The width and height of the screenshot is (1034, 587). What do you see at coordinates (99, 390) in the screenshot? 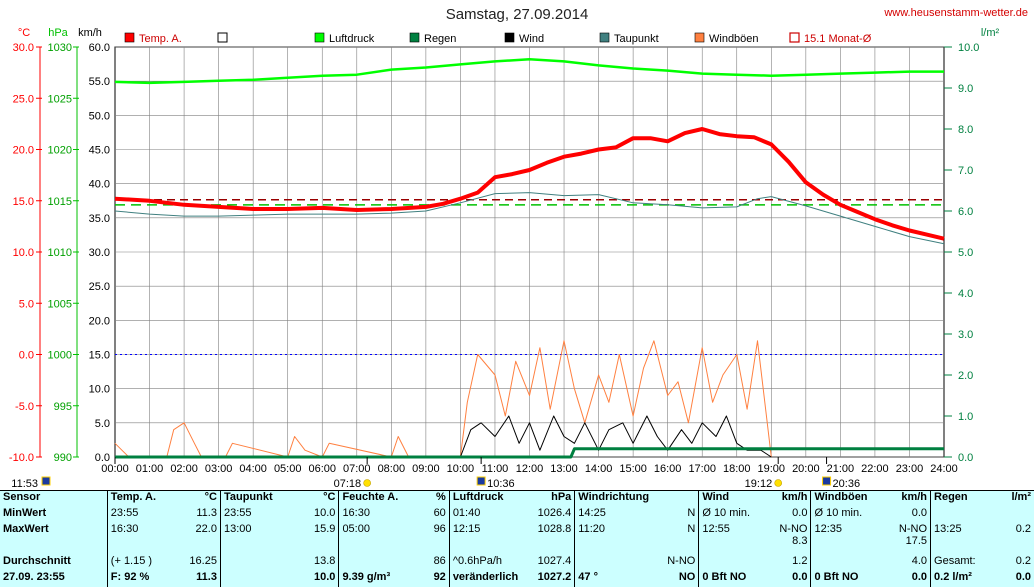
I see `wind-tick-label: 10.0` at bounding box center [99, 390].